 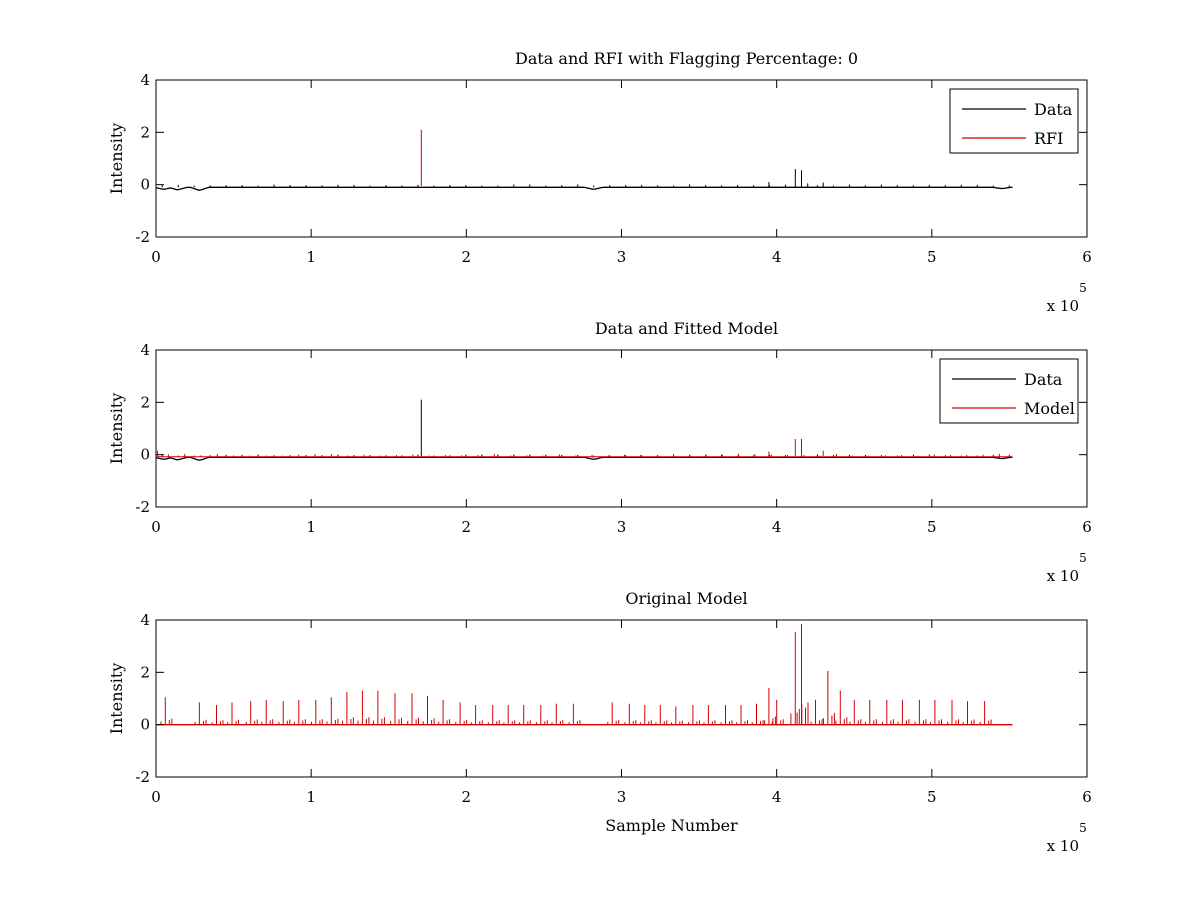 I want to click on legend-entry: RFI, so click(x=1048, y=138).